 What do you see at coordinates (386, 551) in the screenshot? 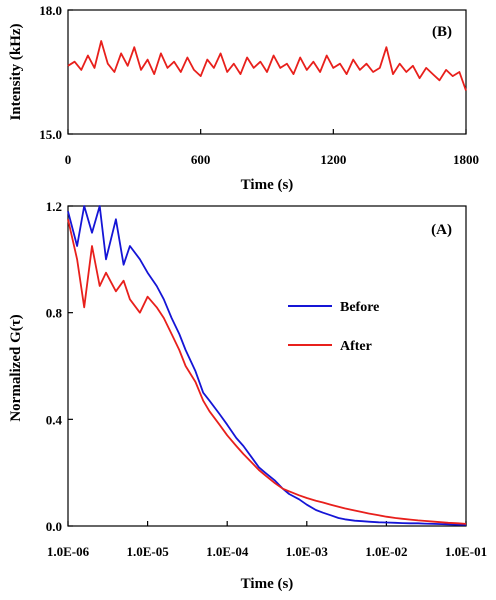
I see `panel-a-x-tick-label: 1.0E-02` at bounding box center [386, 551].